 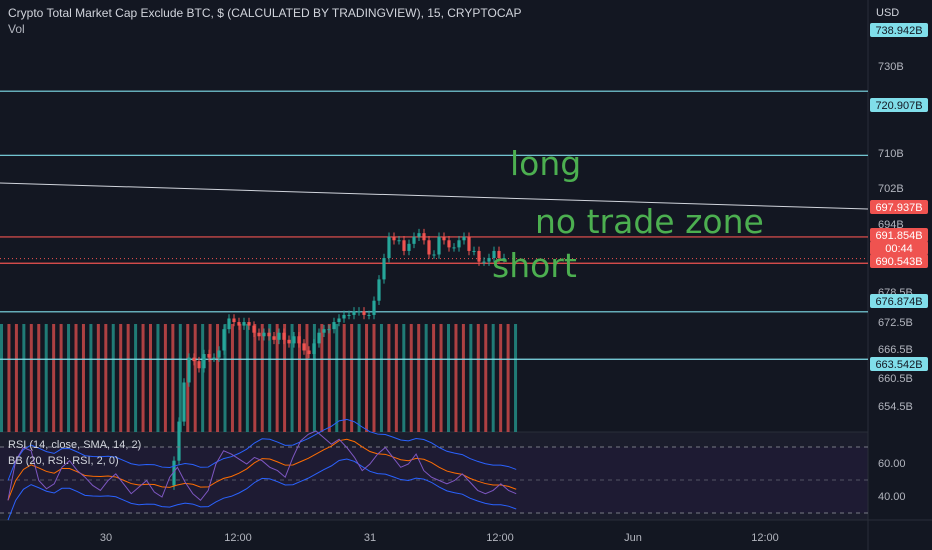 I want to click on price-label-value: 676.874B, so click(x=898, y=302).